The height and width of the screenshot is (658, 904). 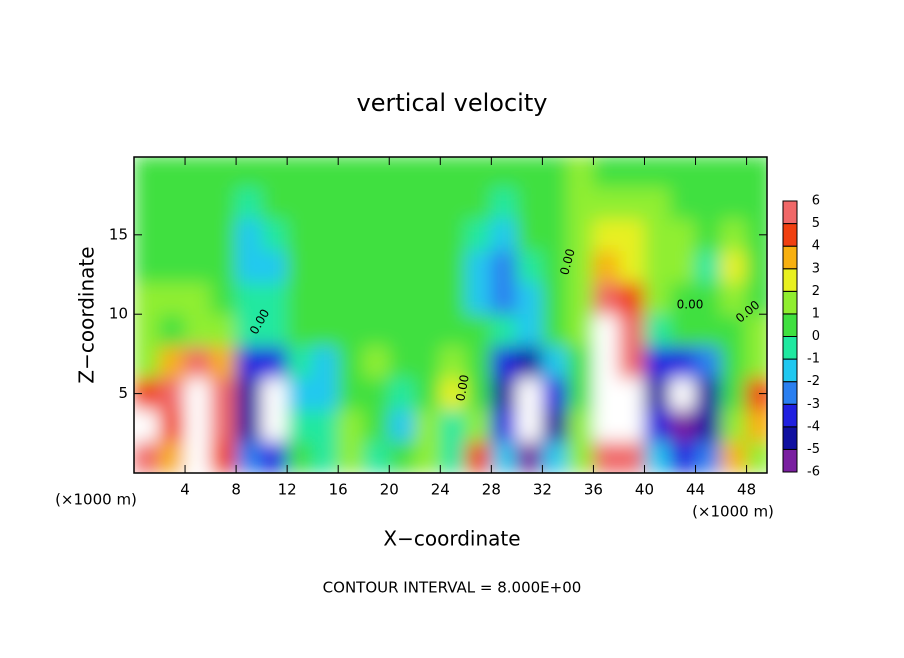 I want to click on y-tick-label: 5, so click(x=123, y=393).